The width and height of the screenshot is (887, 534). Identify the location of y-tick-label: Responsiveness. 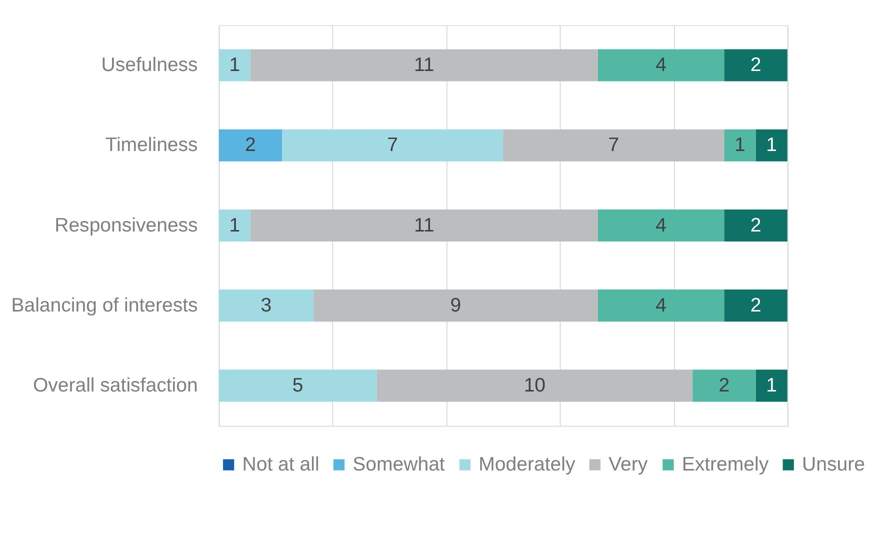
(126, 225).